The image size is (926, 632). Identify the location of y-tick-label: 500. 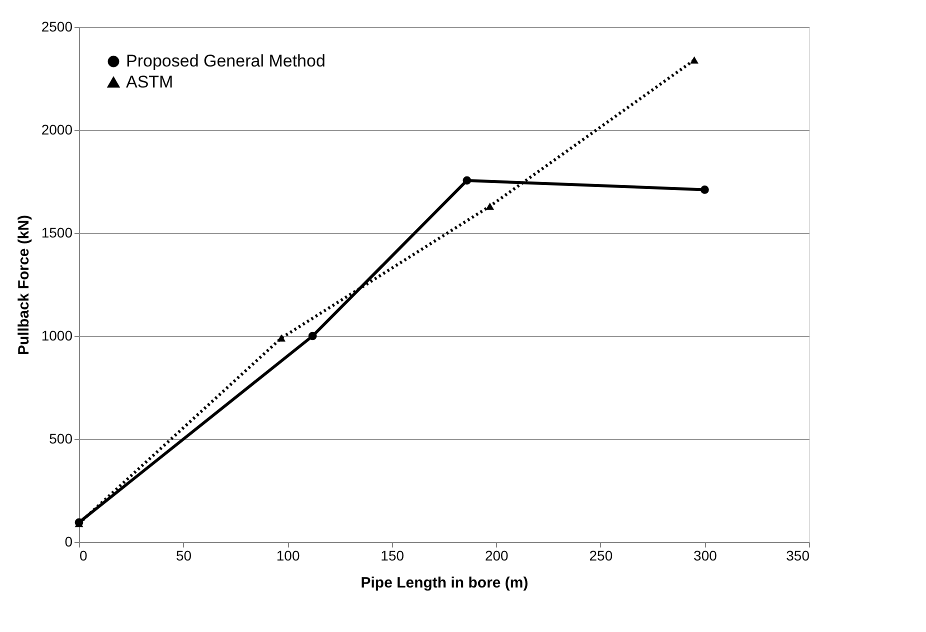
(61, 438).